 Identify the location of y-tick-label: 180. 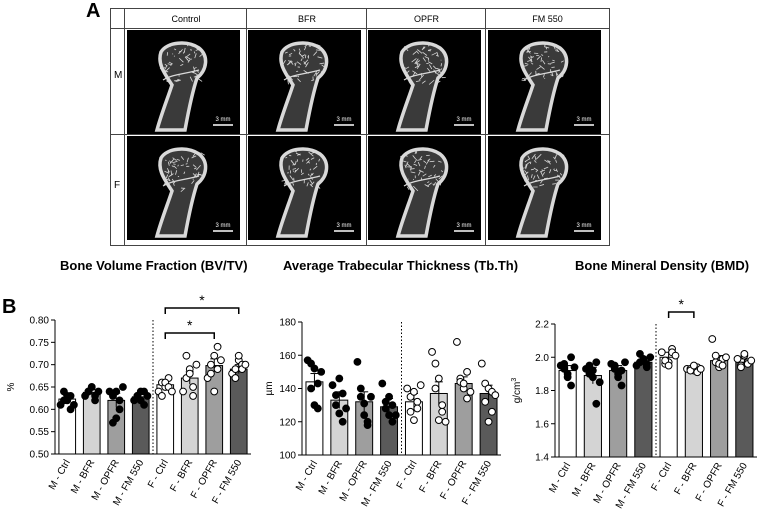
(287, 323).